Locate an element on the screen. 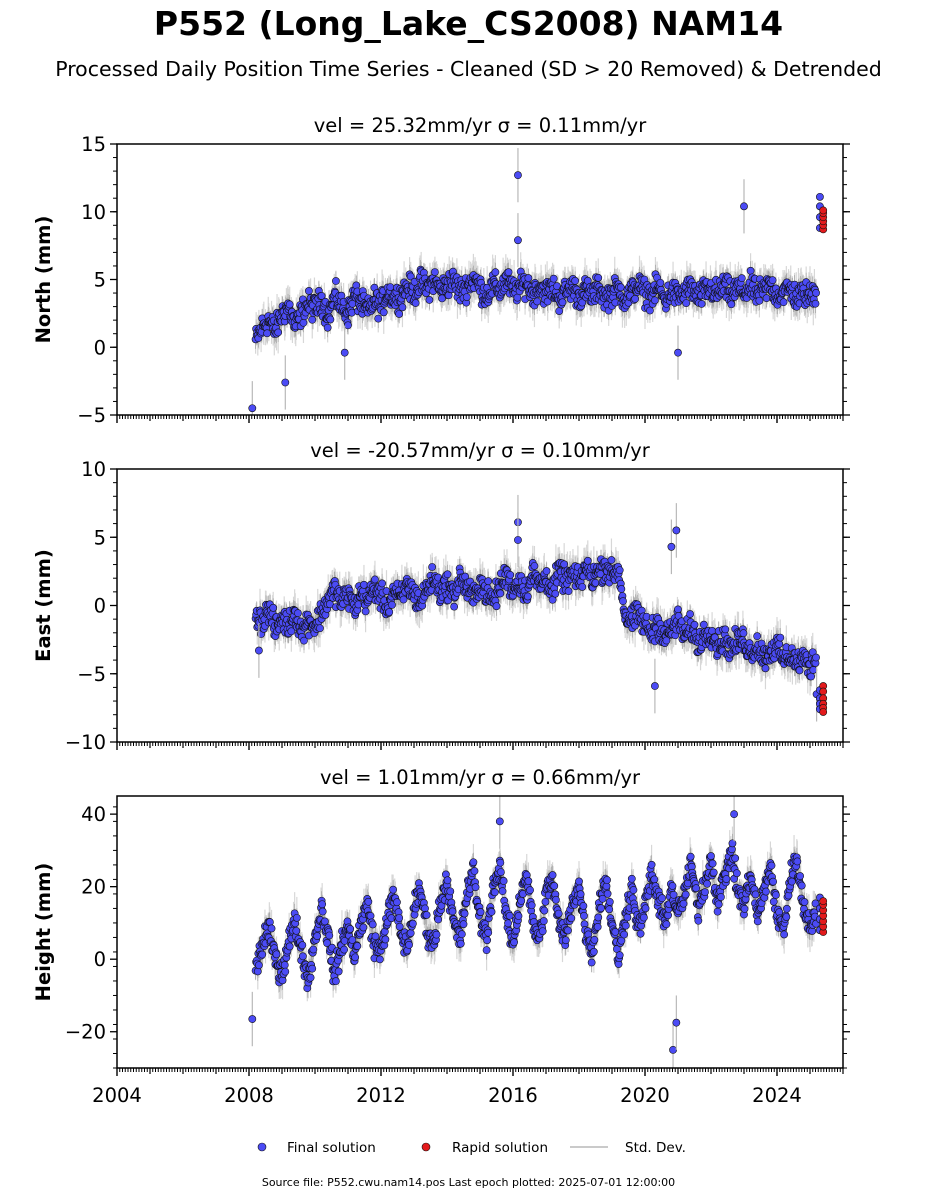 The width and height of the screenshot is (937, 1200). y-tick-label: 10 is located at coordinates (93, 212).